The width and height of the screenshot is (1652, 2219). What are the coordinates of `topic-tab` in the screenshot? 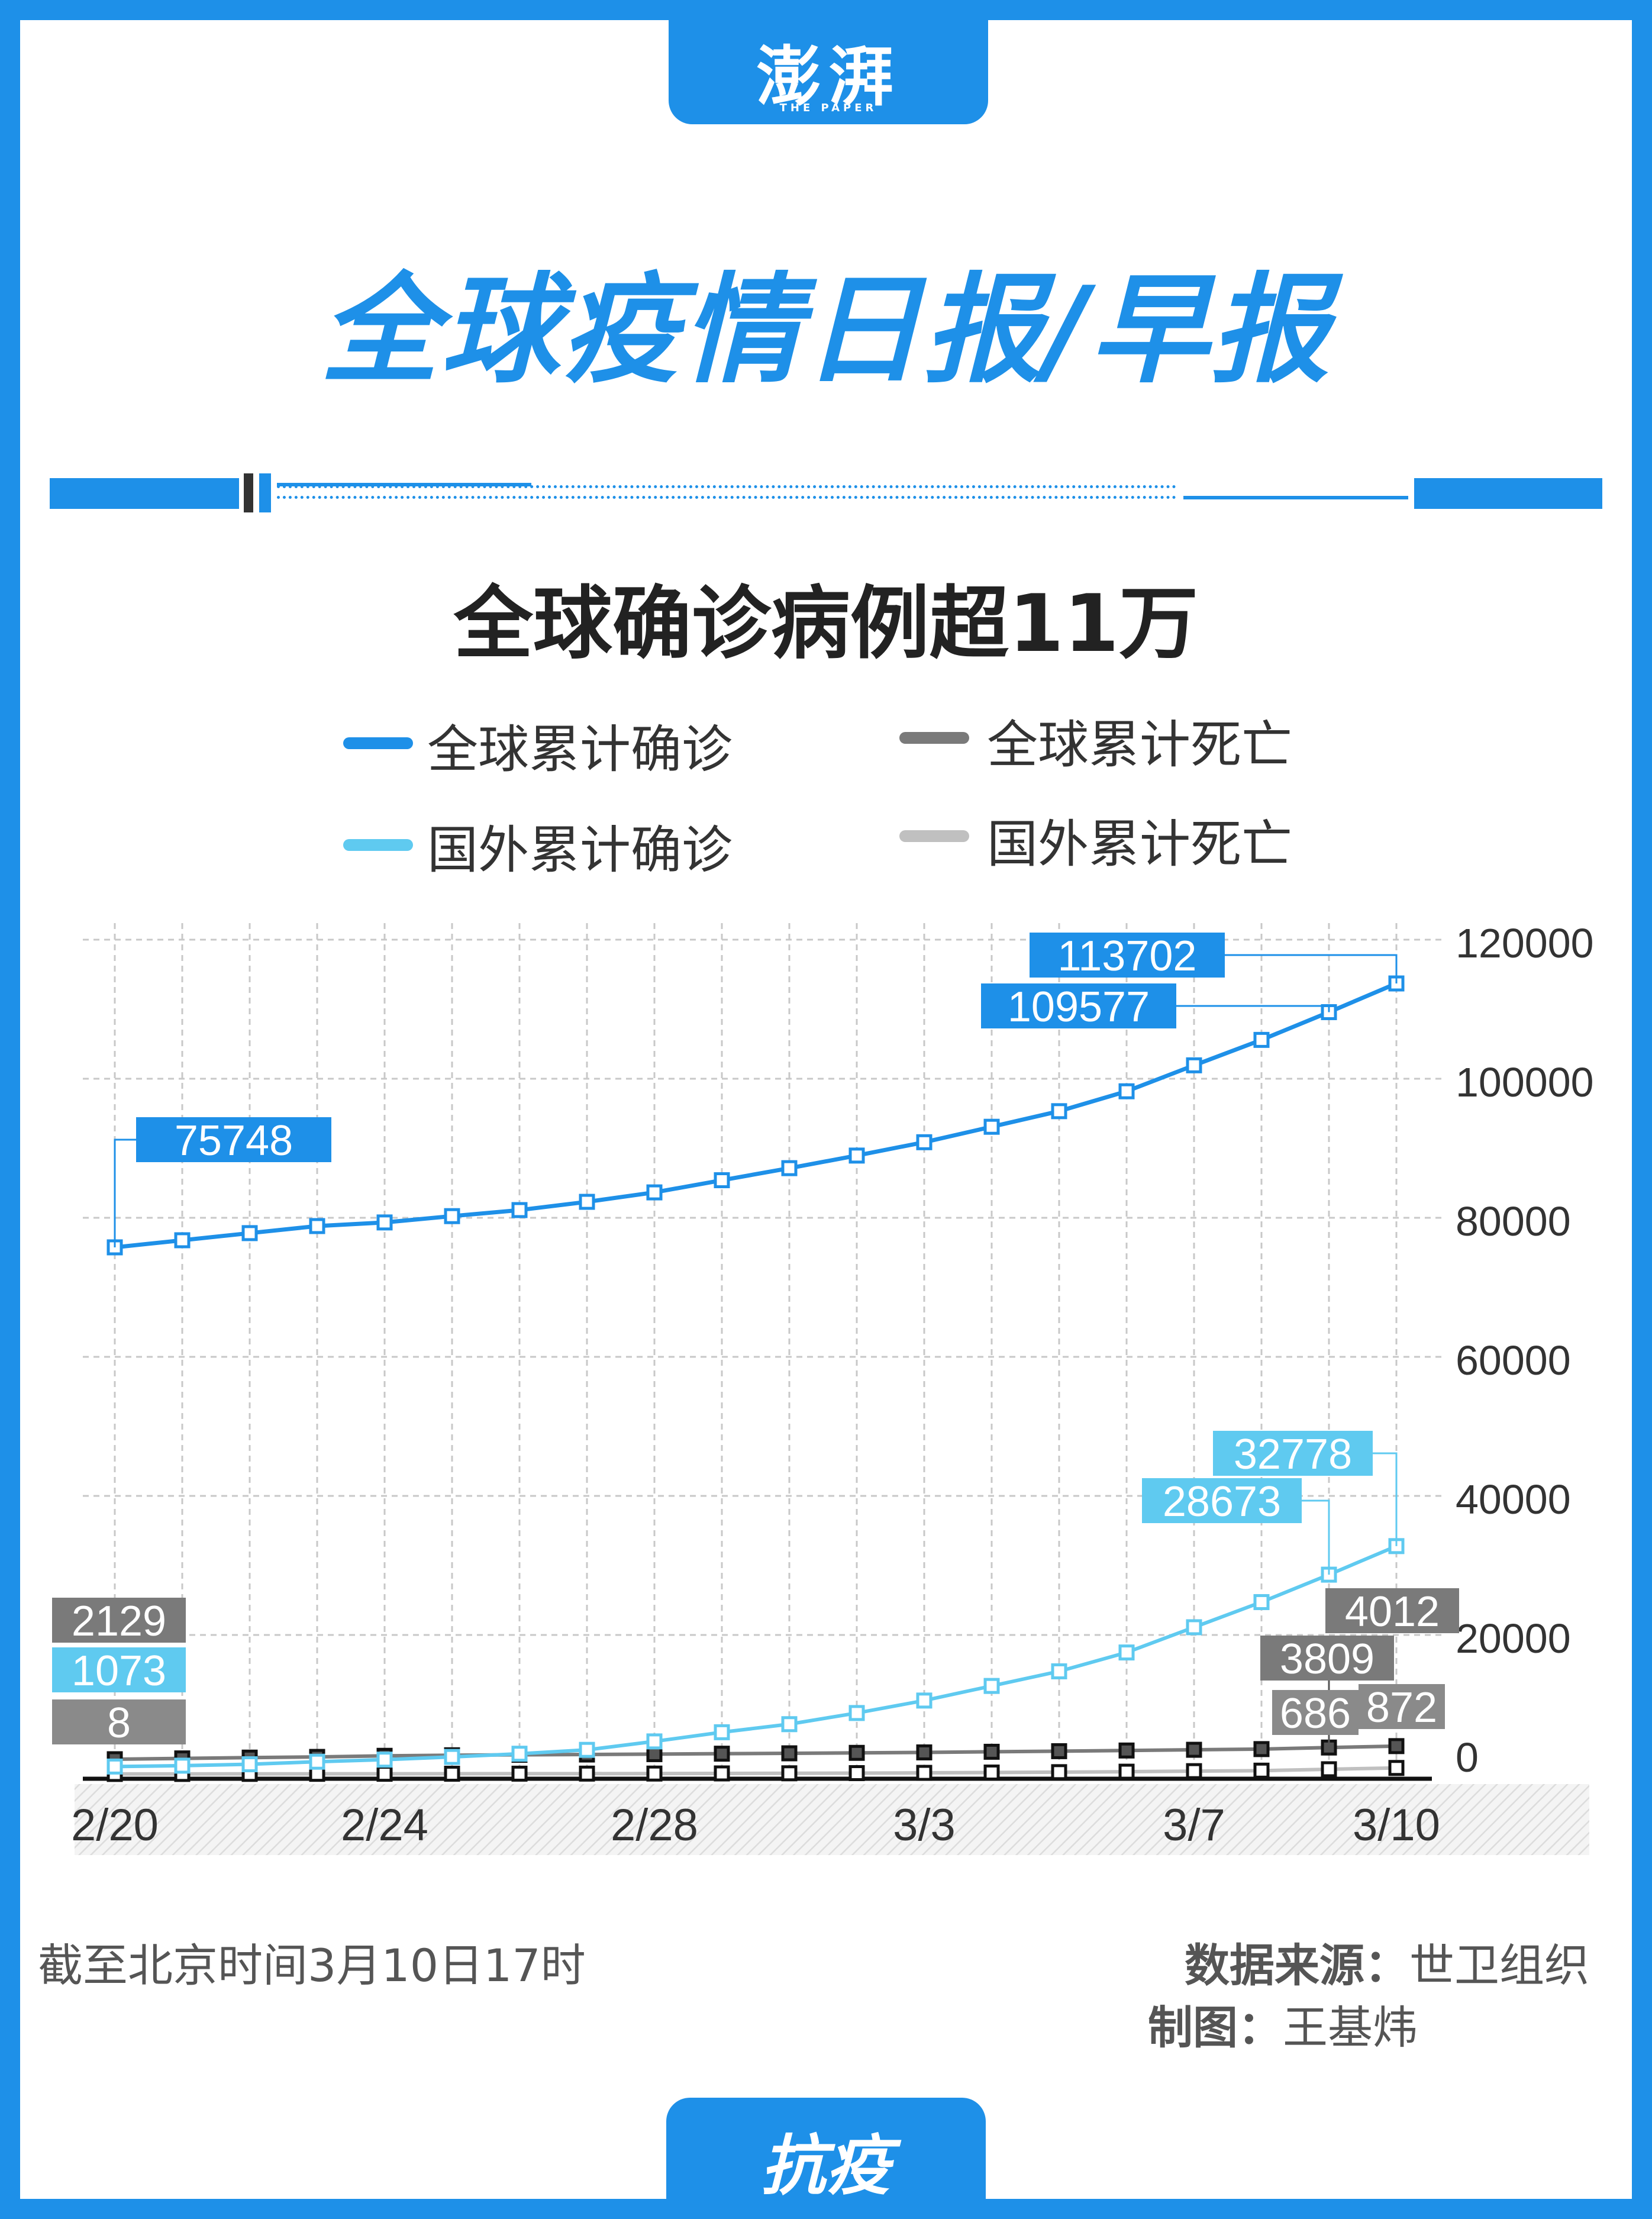 It's located at (826, 2158).